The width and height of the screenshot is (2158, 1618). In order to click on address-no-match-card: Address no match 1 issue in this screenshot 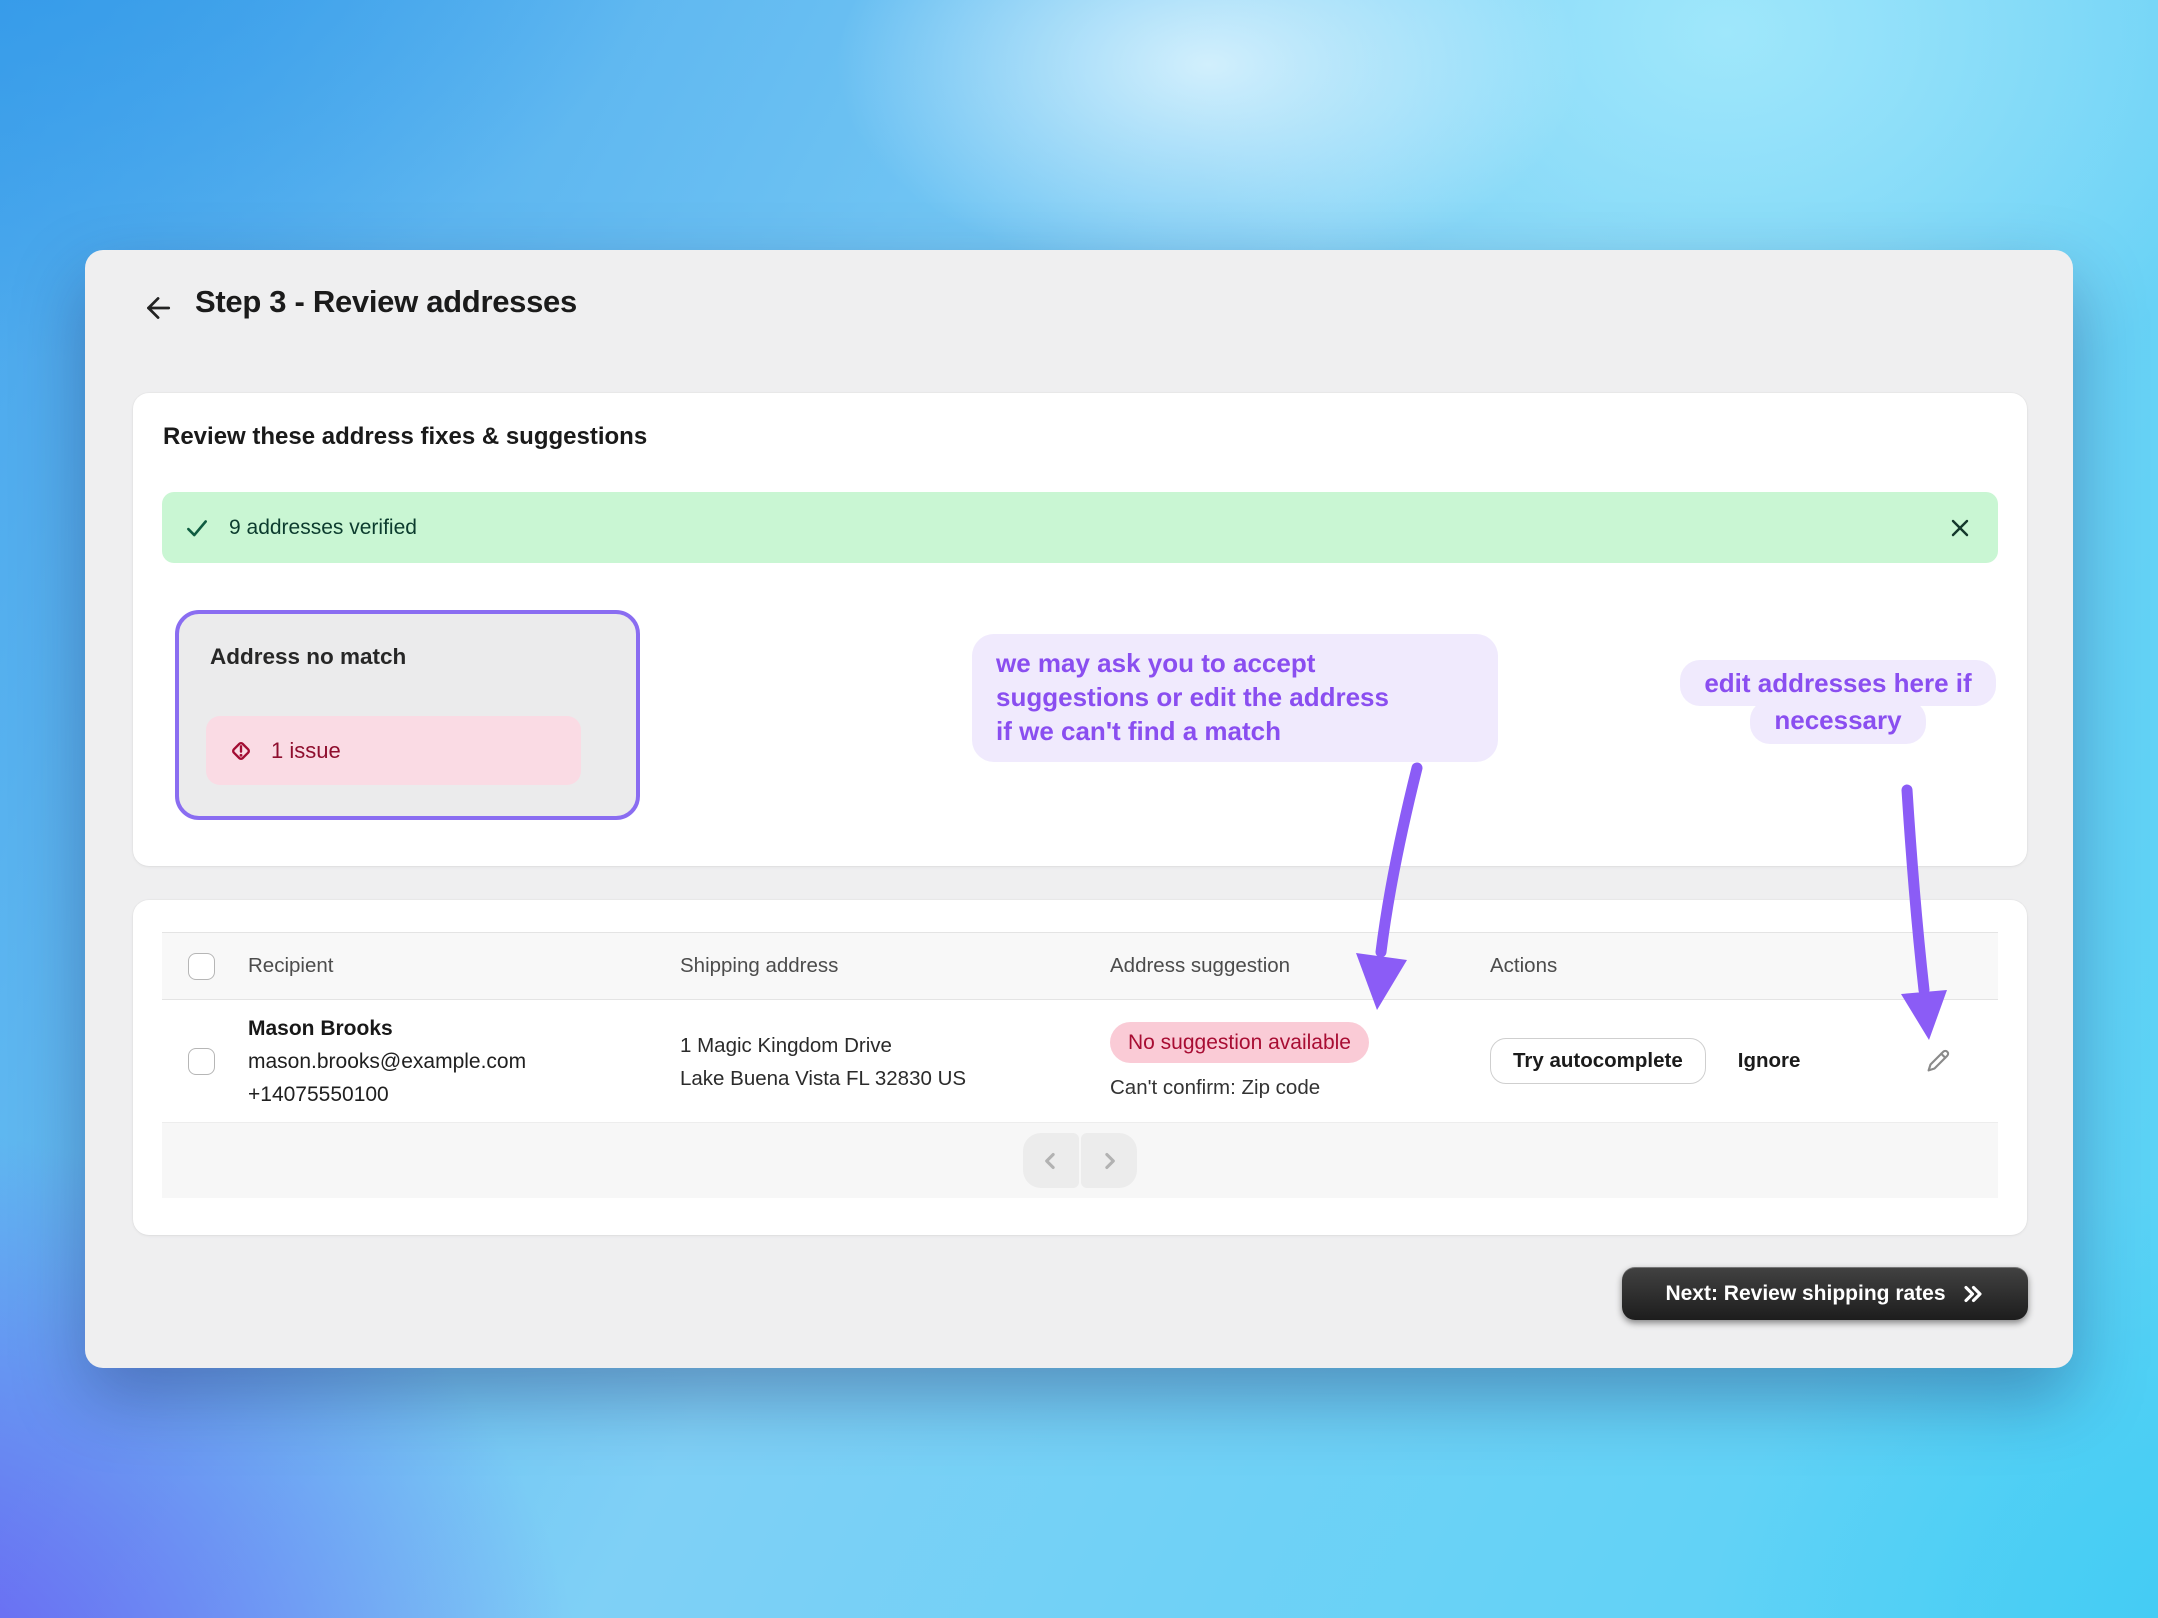, I will do `click(407, 715)`.